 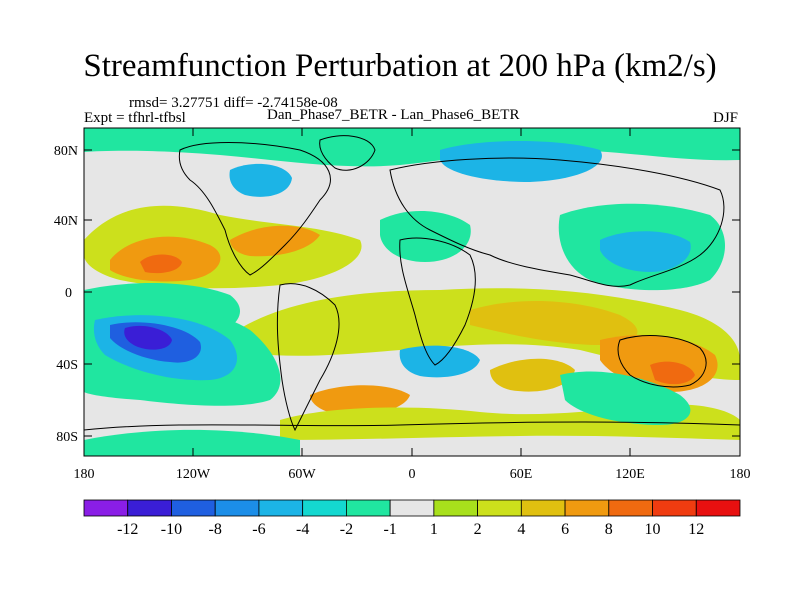 I want to click on coast-europe-asia, so click(x=557, y=222).